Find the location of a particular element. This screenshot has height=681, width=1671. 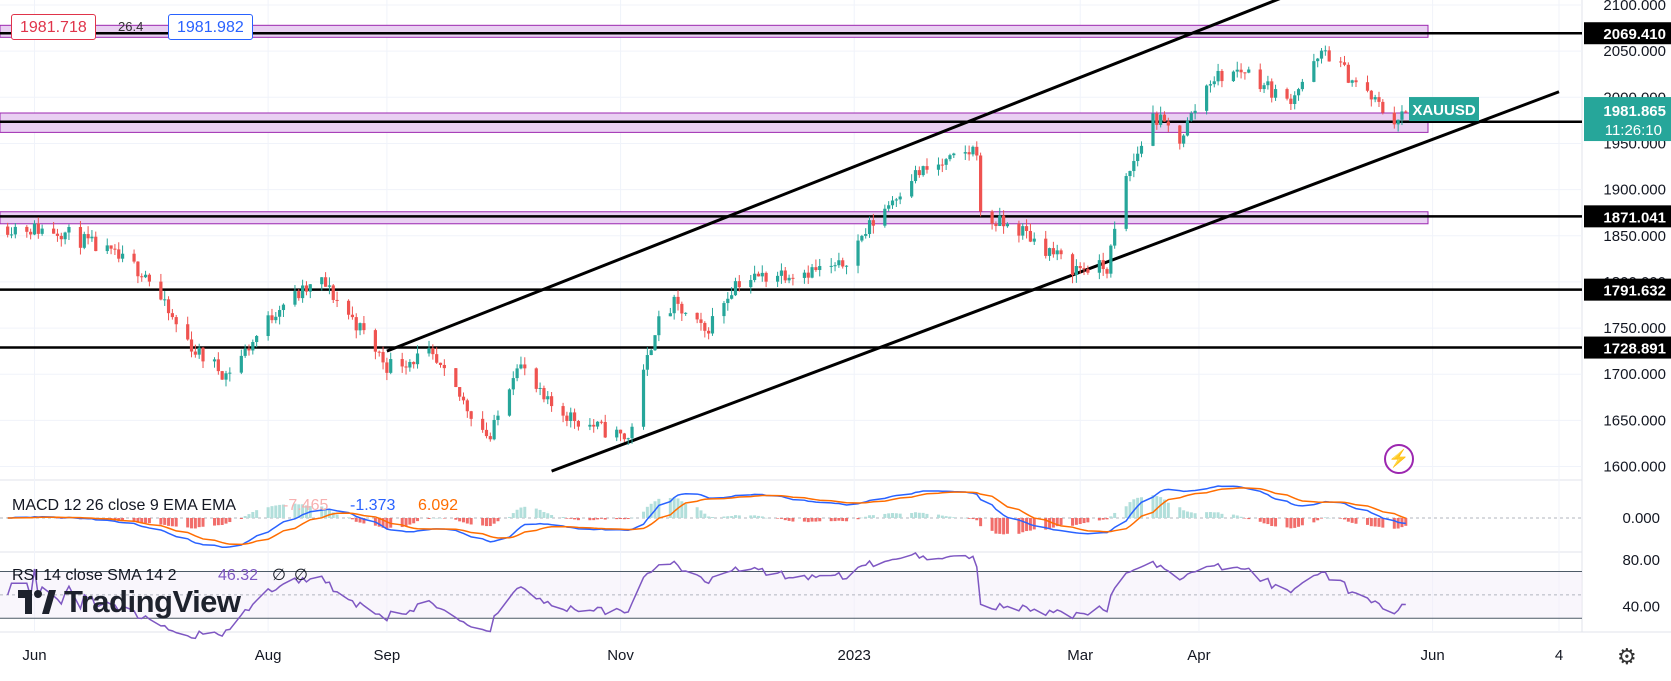

level-price-tag is located at coordinates (1627, 347).